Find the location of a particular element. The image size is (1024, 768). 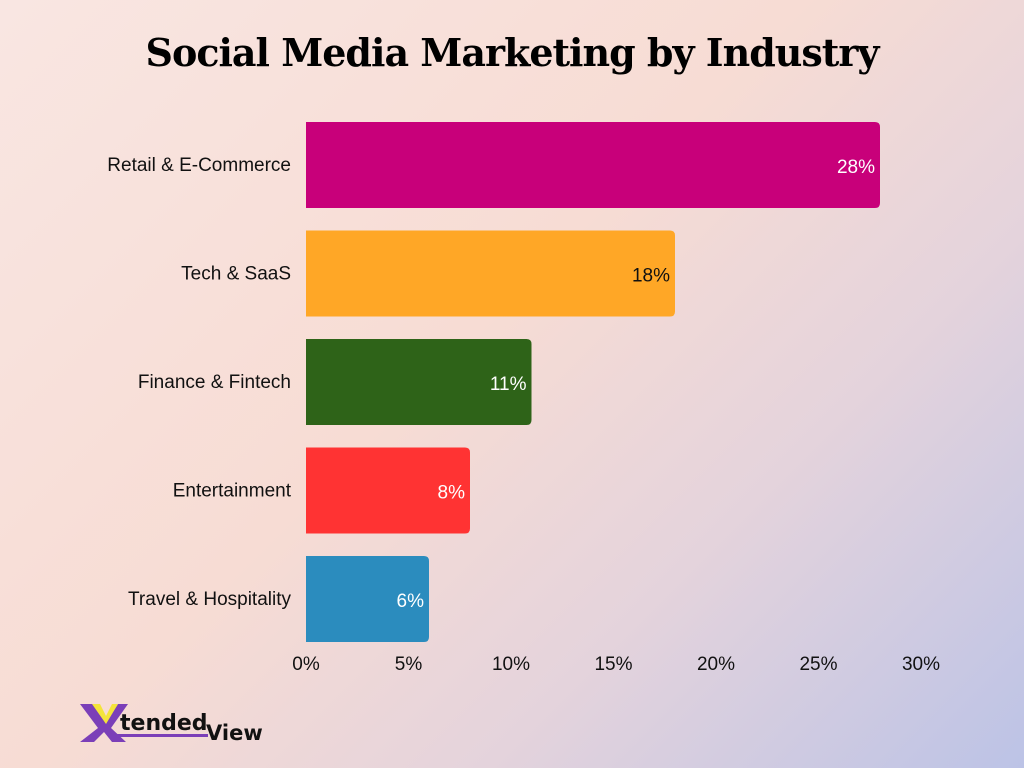

x-tick-label: 0% is located at coordinates (306, 664).